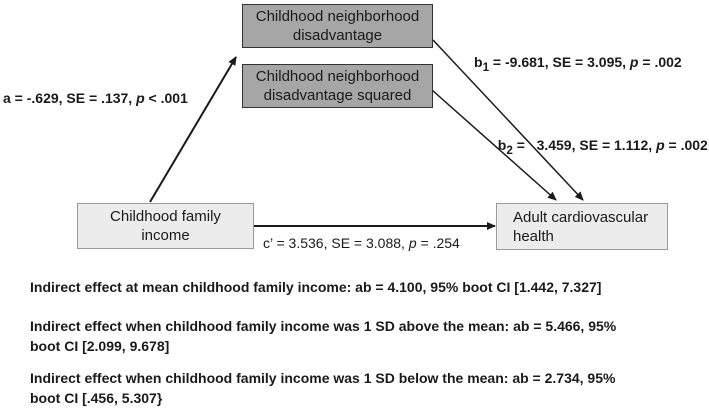  What do you see at coordinates (193, 129) in the screenshot?
I see `arrow-a` at bounding box center [193, 129].